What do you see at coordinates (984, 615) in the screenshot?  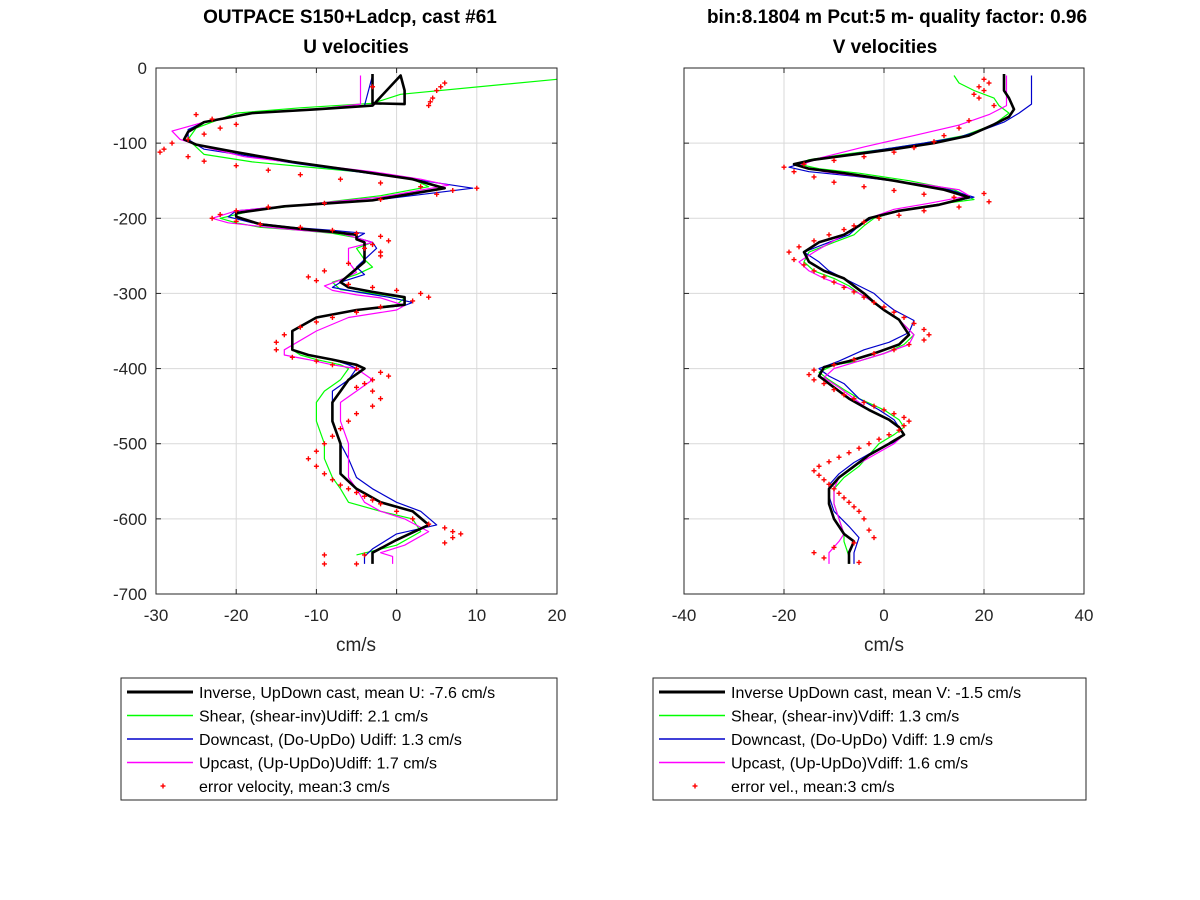 I see `v-x-tick-label: 20` at bounding box center [984, 615].